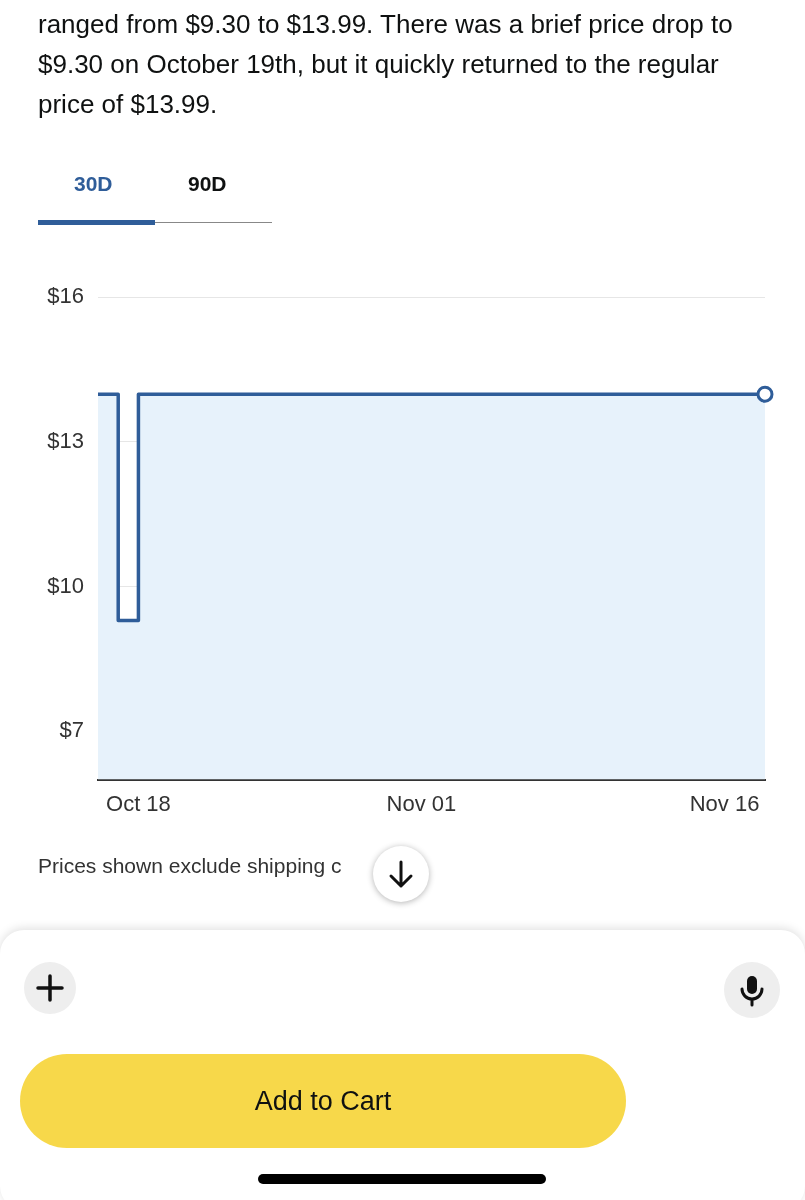 The height and width of the screenshot is (1200, 805). Describe the element at coordinates (65, 440) in the screenshot. I see `y-tick-label: $13` at that location.